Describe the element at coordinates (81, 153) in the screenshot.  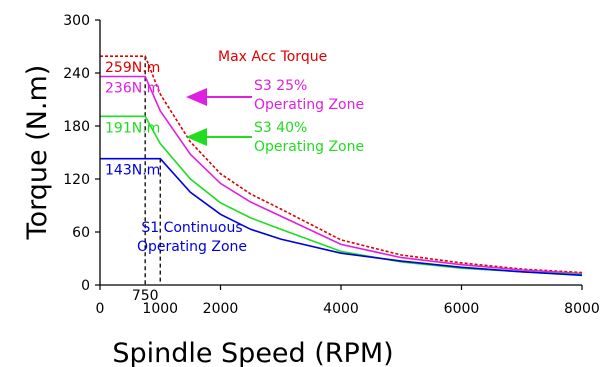
I see `y-ticks: 0 60 120 180 240 300` at that location.